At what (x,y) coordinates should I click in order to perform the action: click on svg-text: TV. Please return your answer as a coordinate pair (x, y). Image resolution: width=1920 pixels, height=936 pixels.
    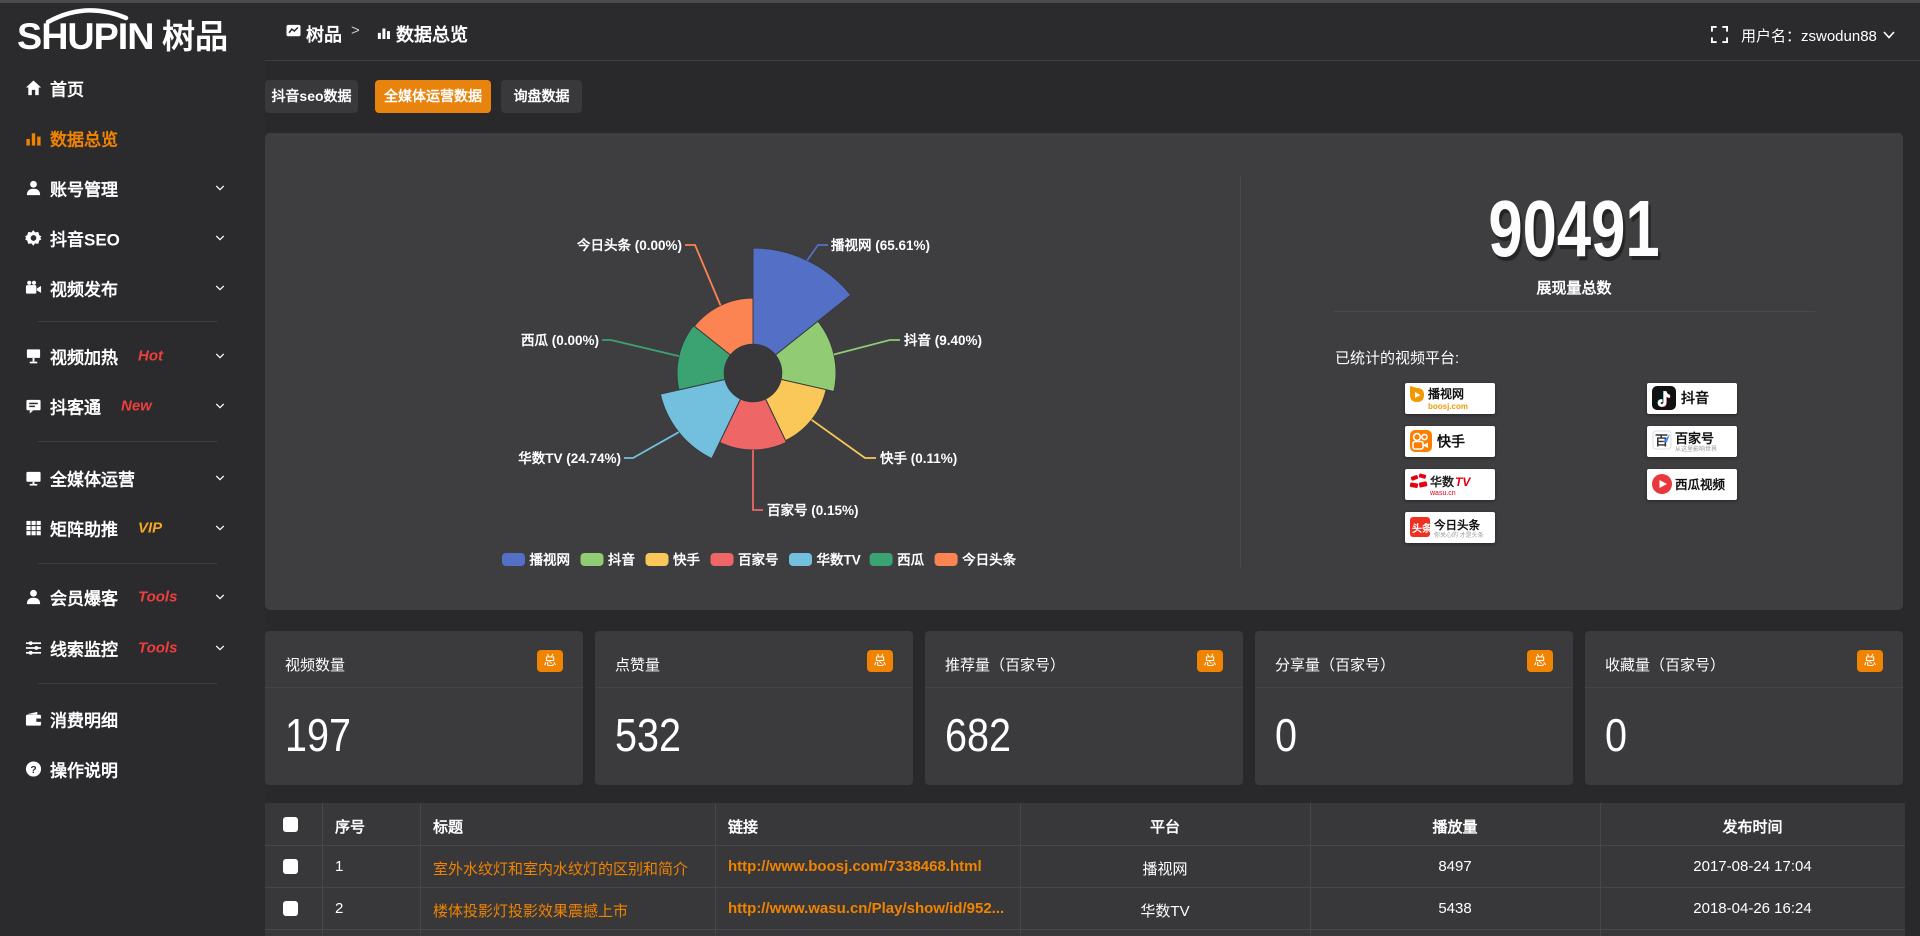
    Looking at the image, I should click on (1463, 482).